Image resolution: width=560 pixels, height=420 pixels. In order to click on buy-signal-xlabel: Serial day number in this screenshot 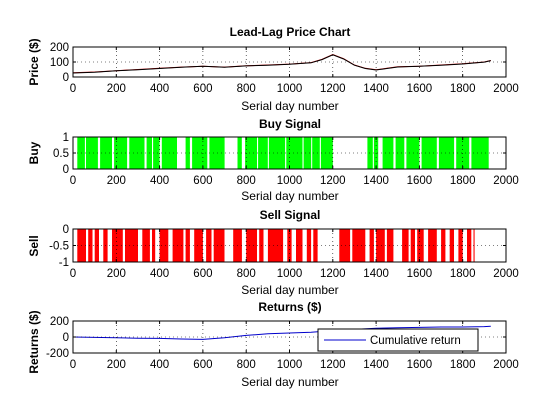, I will do `click(289, 196)`.